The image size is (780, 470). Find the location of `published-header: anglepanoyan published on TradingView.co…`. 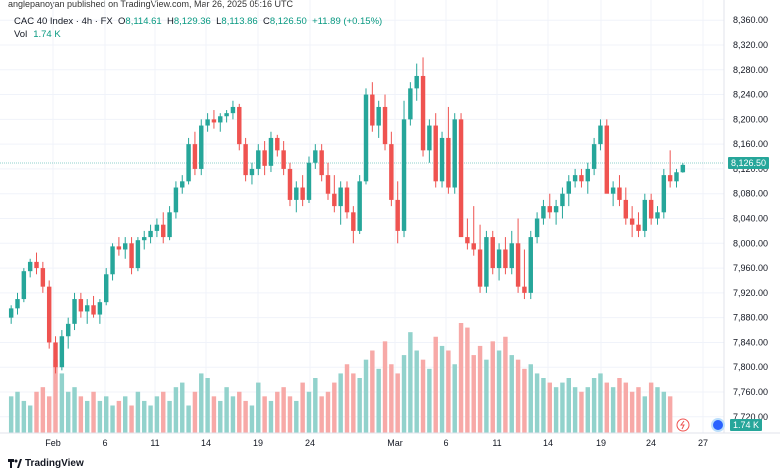

published-header: anglepanoyan published on TradingView.co… is located at coordinates (390, 4).